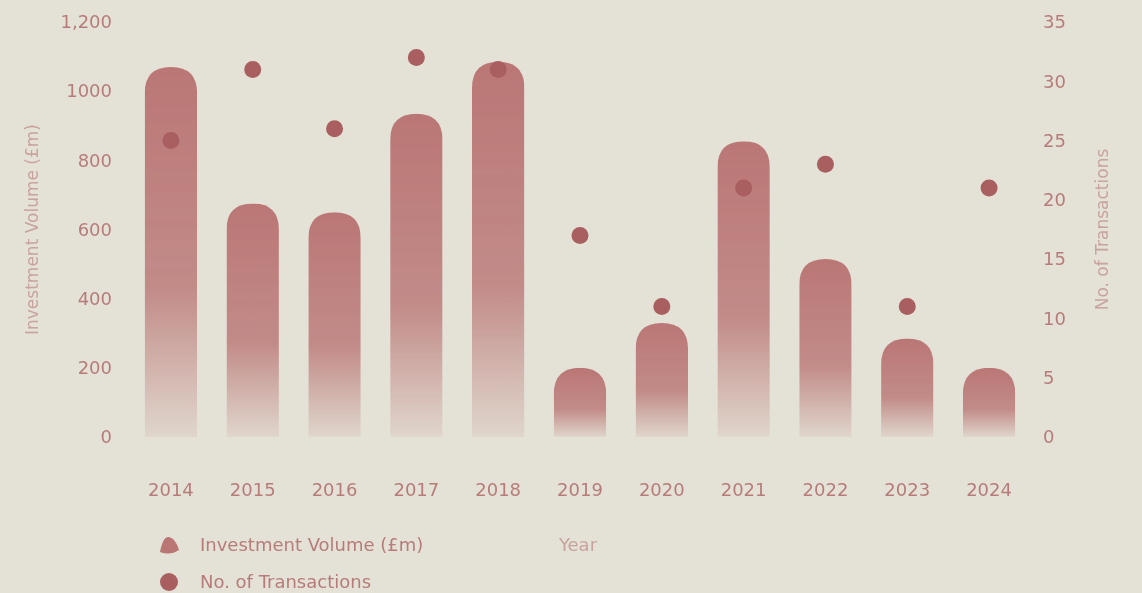 Image resolution: width=1142 pixels, height=593 pixels. I want to click on x-tick-label: 2015, so click(252, 490).